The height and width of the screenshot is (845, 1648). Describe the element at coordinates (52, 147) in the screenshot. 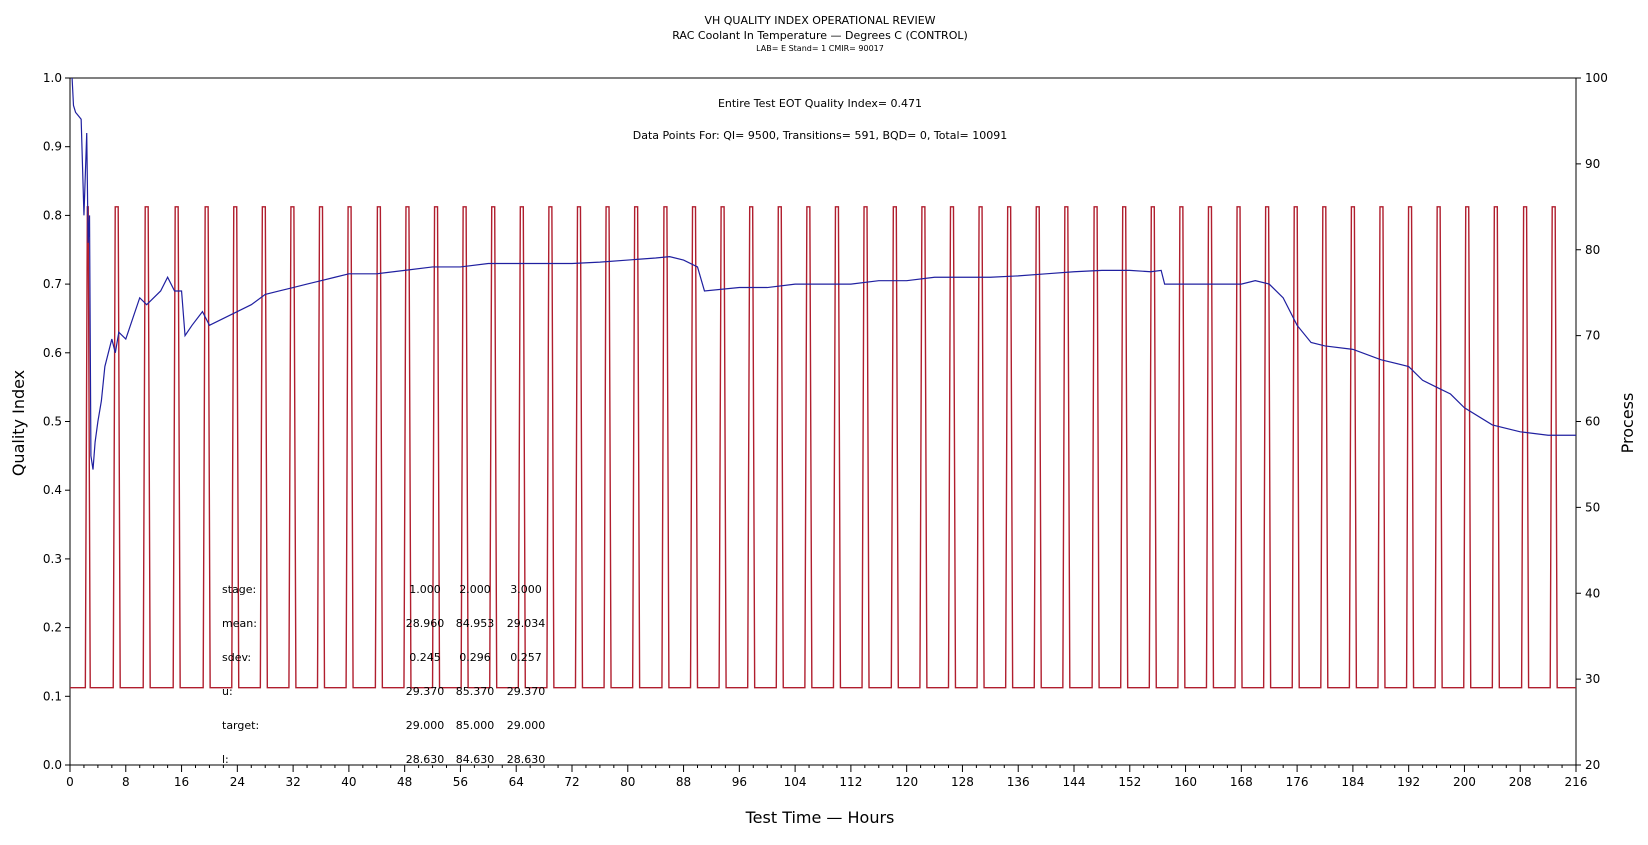

I see `y-tick-label: 0.9` at that location.